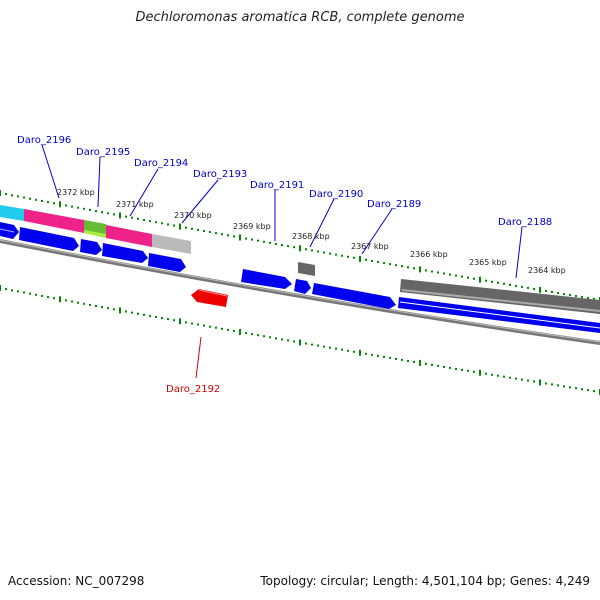 Image resolution: width=600 pixels, height=600 pixels. I want to click on gene-arrow-reverse, so click(209, 298).